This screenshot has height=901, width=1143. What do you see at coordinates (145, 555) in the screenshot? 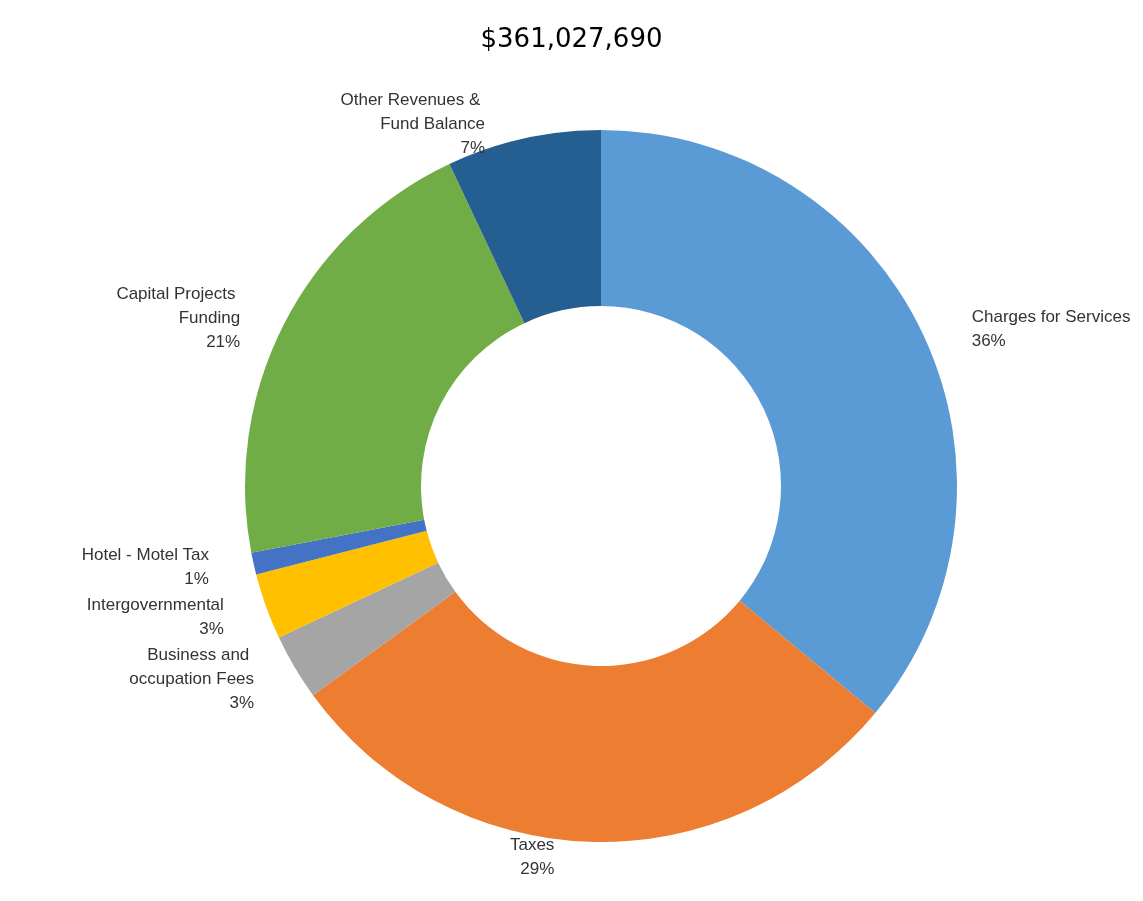
I see `slice-label: Hotel - Motel Tax` at bounding box center [145, 555].